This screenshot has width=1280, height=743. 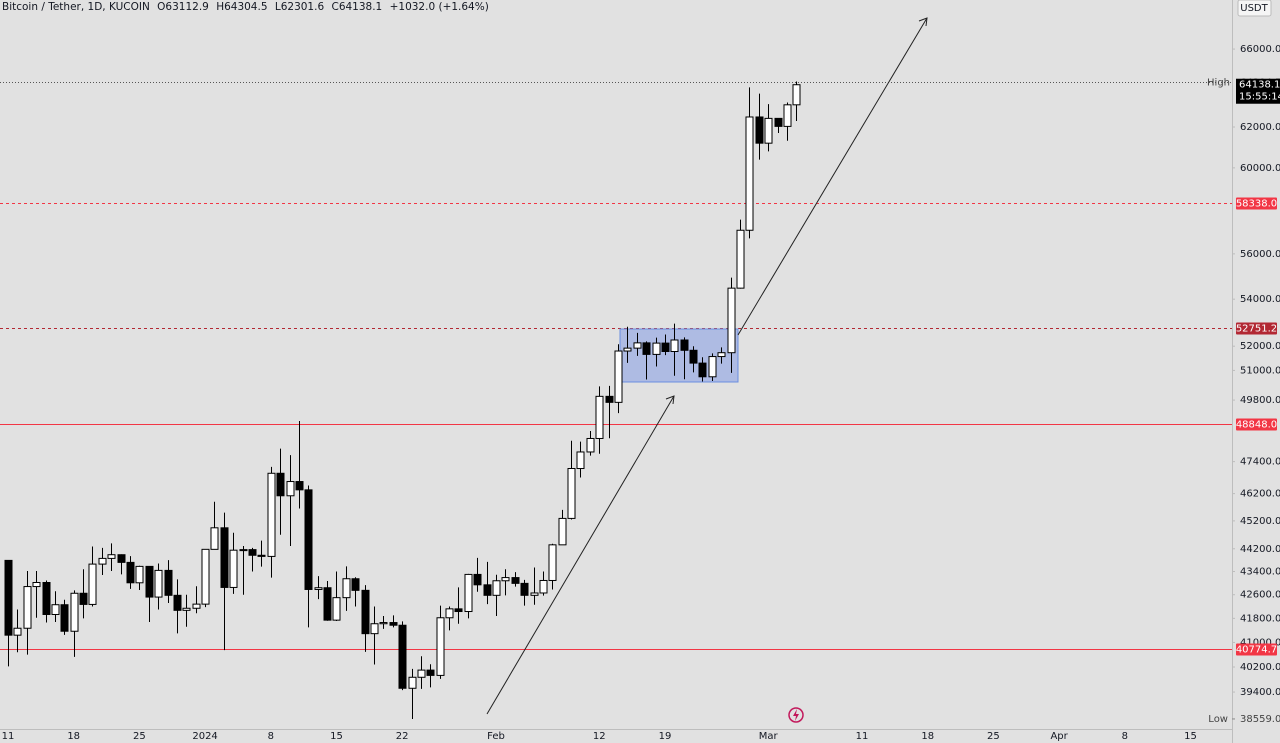 What do you see at coordinates (927, 736) in the screenshot?
I see `x-tick-label: 18` at bounding box center [927, 736].